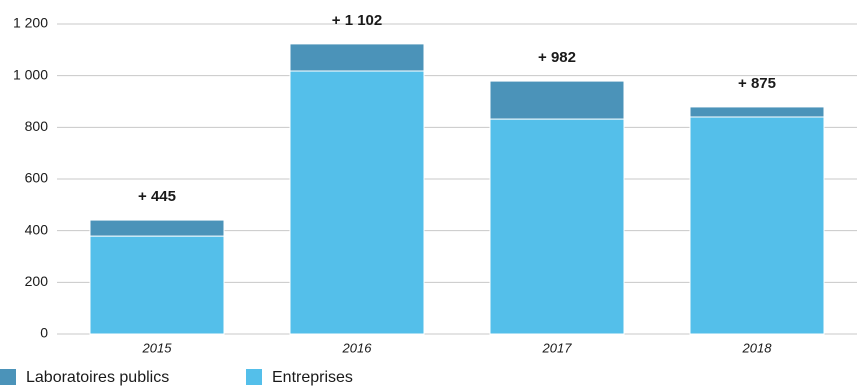  I want to click on y-tick-label: 200, so click(37, 281).